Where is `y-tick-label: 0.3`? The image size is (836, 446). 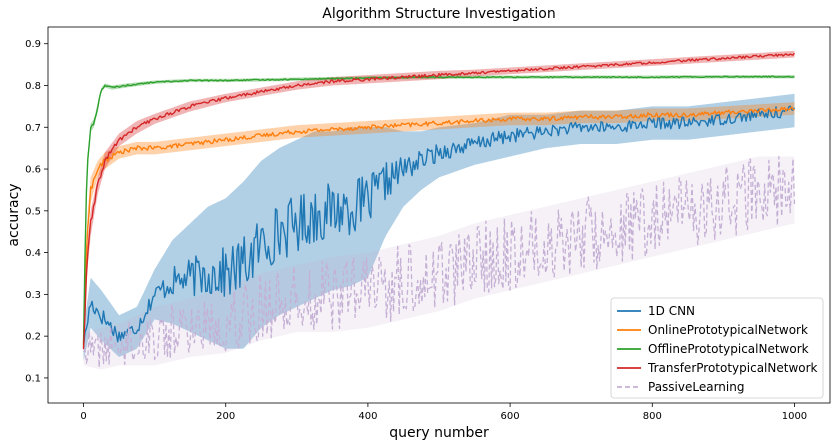 y-tick-label: 0.3 is located at coordinates (33, 295).